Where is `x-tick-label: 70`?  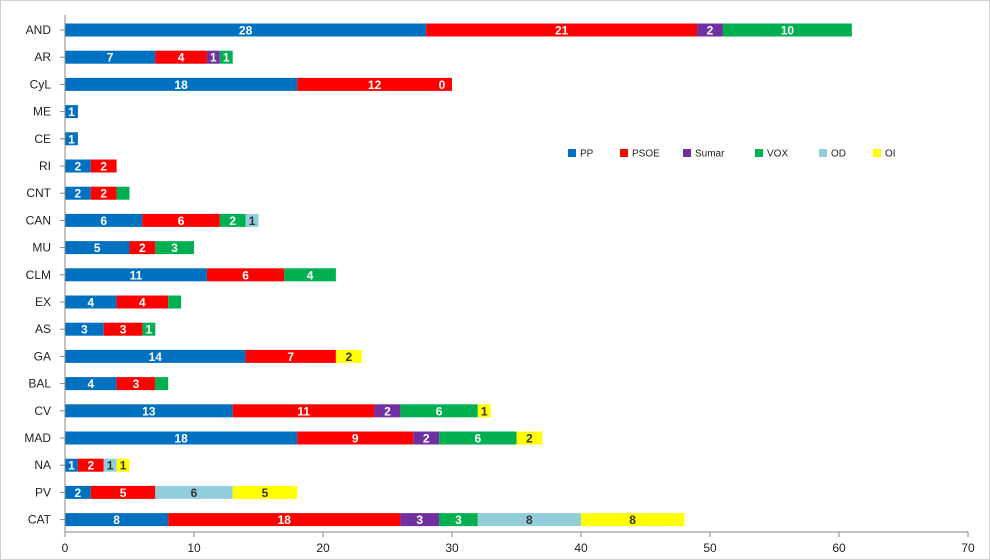
x-tick-label: 70 is located at coordinates (968, 548).